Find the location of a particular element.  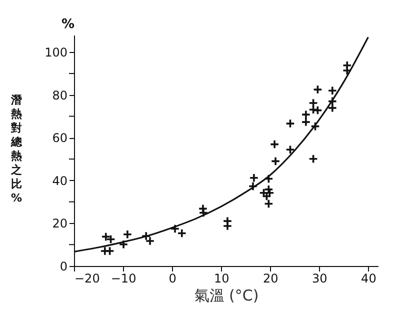

x-tick-label: 0 is located at coordinates (172, 279).